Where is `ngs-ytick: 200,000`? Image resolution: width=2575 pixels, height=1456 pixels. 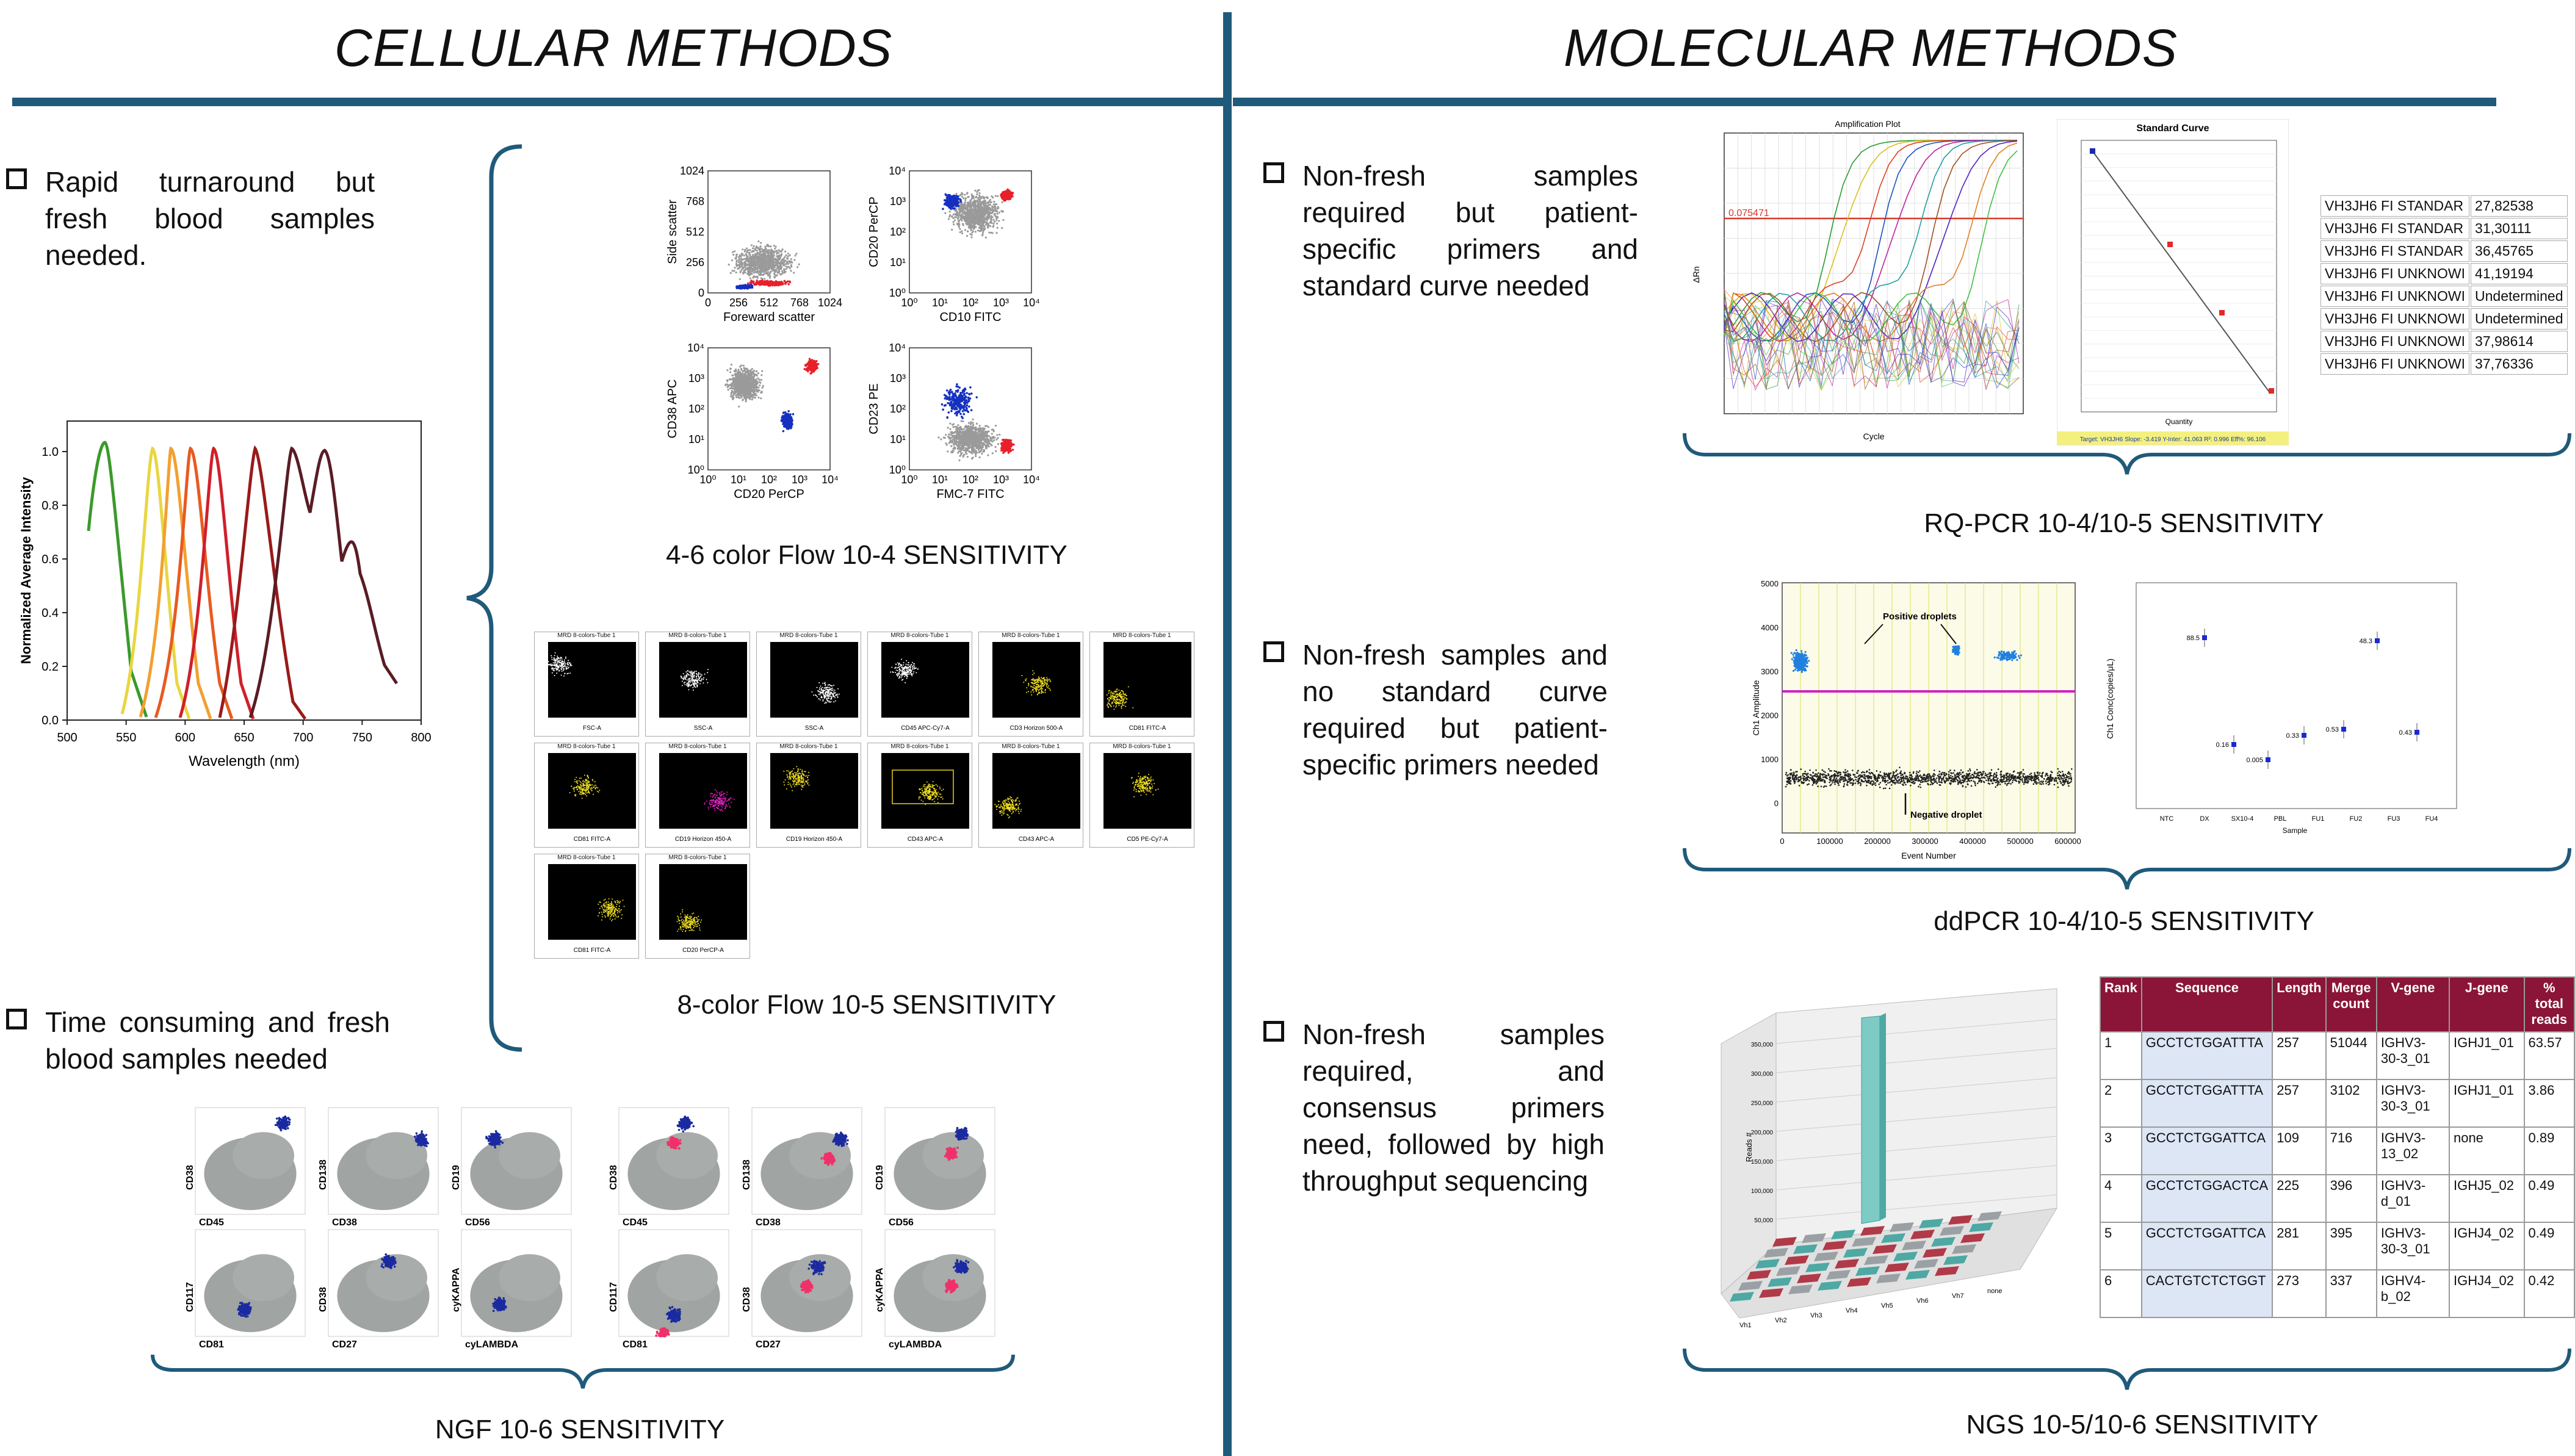
ngs-ytick: 200,000 is located at coordinates (1762, 1133).